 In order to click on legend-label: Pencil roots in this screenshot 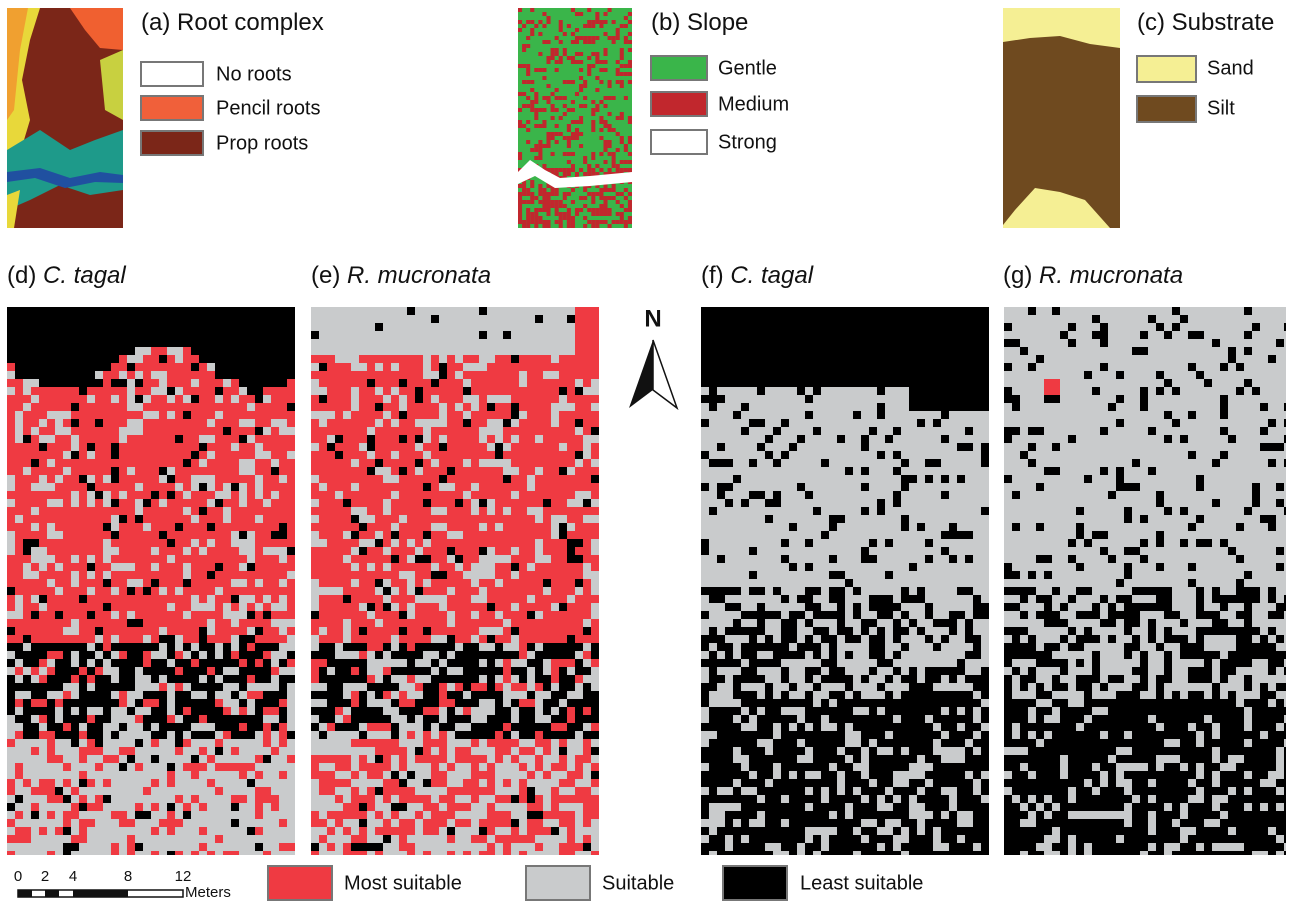, I will do `click(268, 108)`.